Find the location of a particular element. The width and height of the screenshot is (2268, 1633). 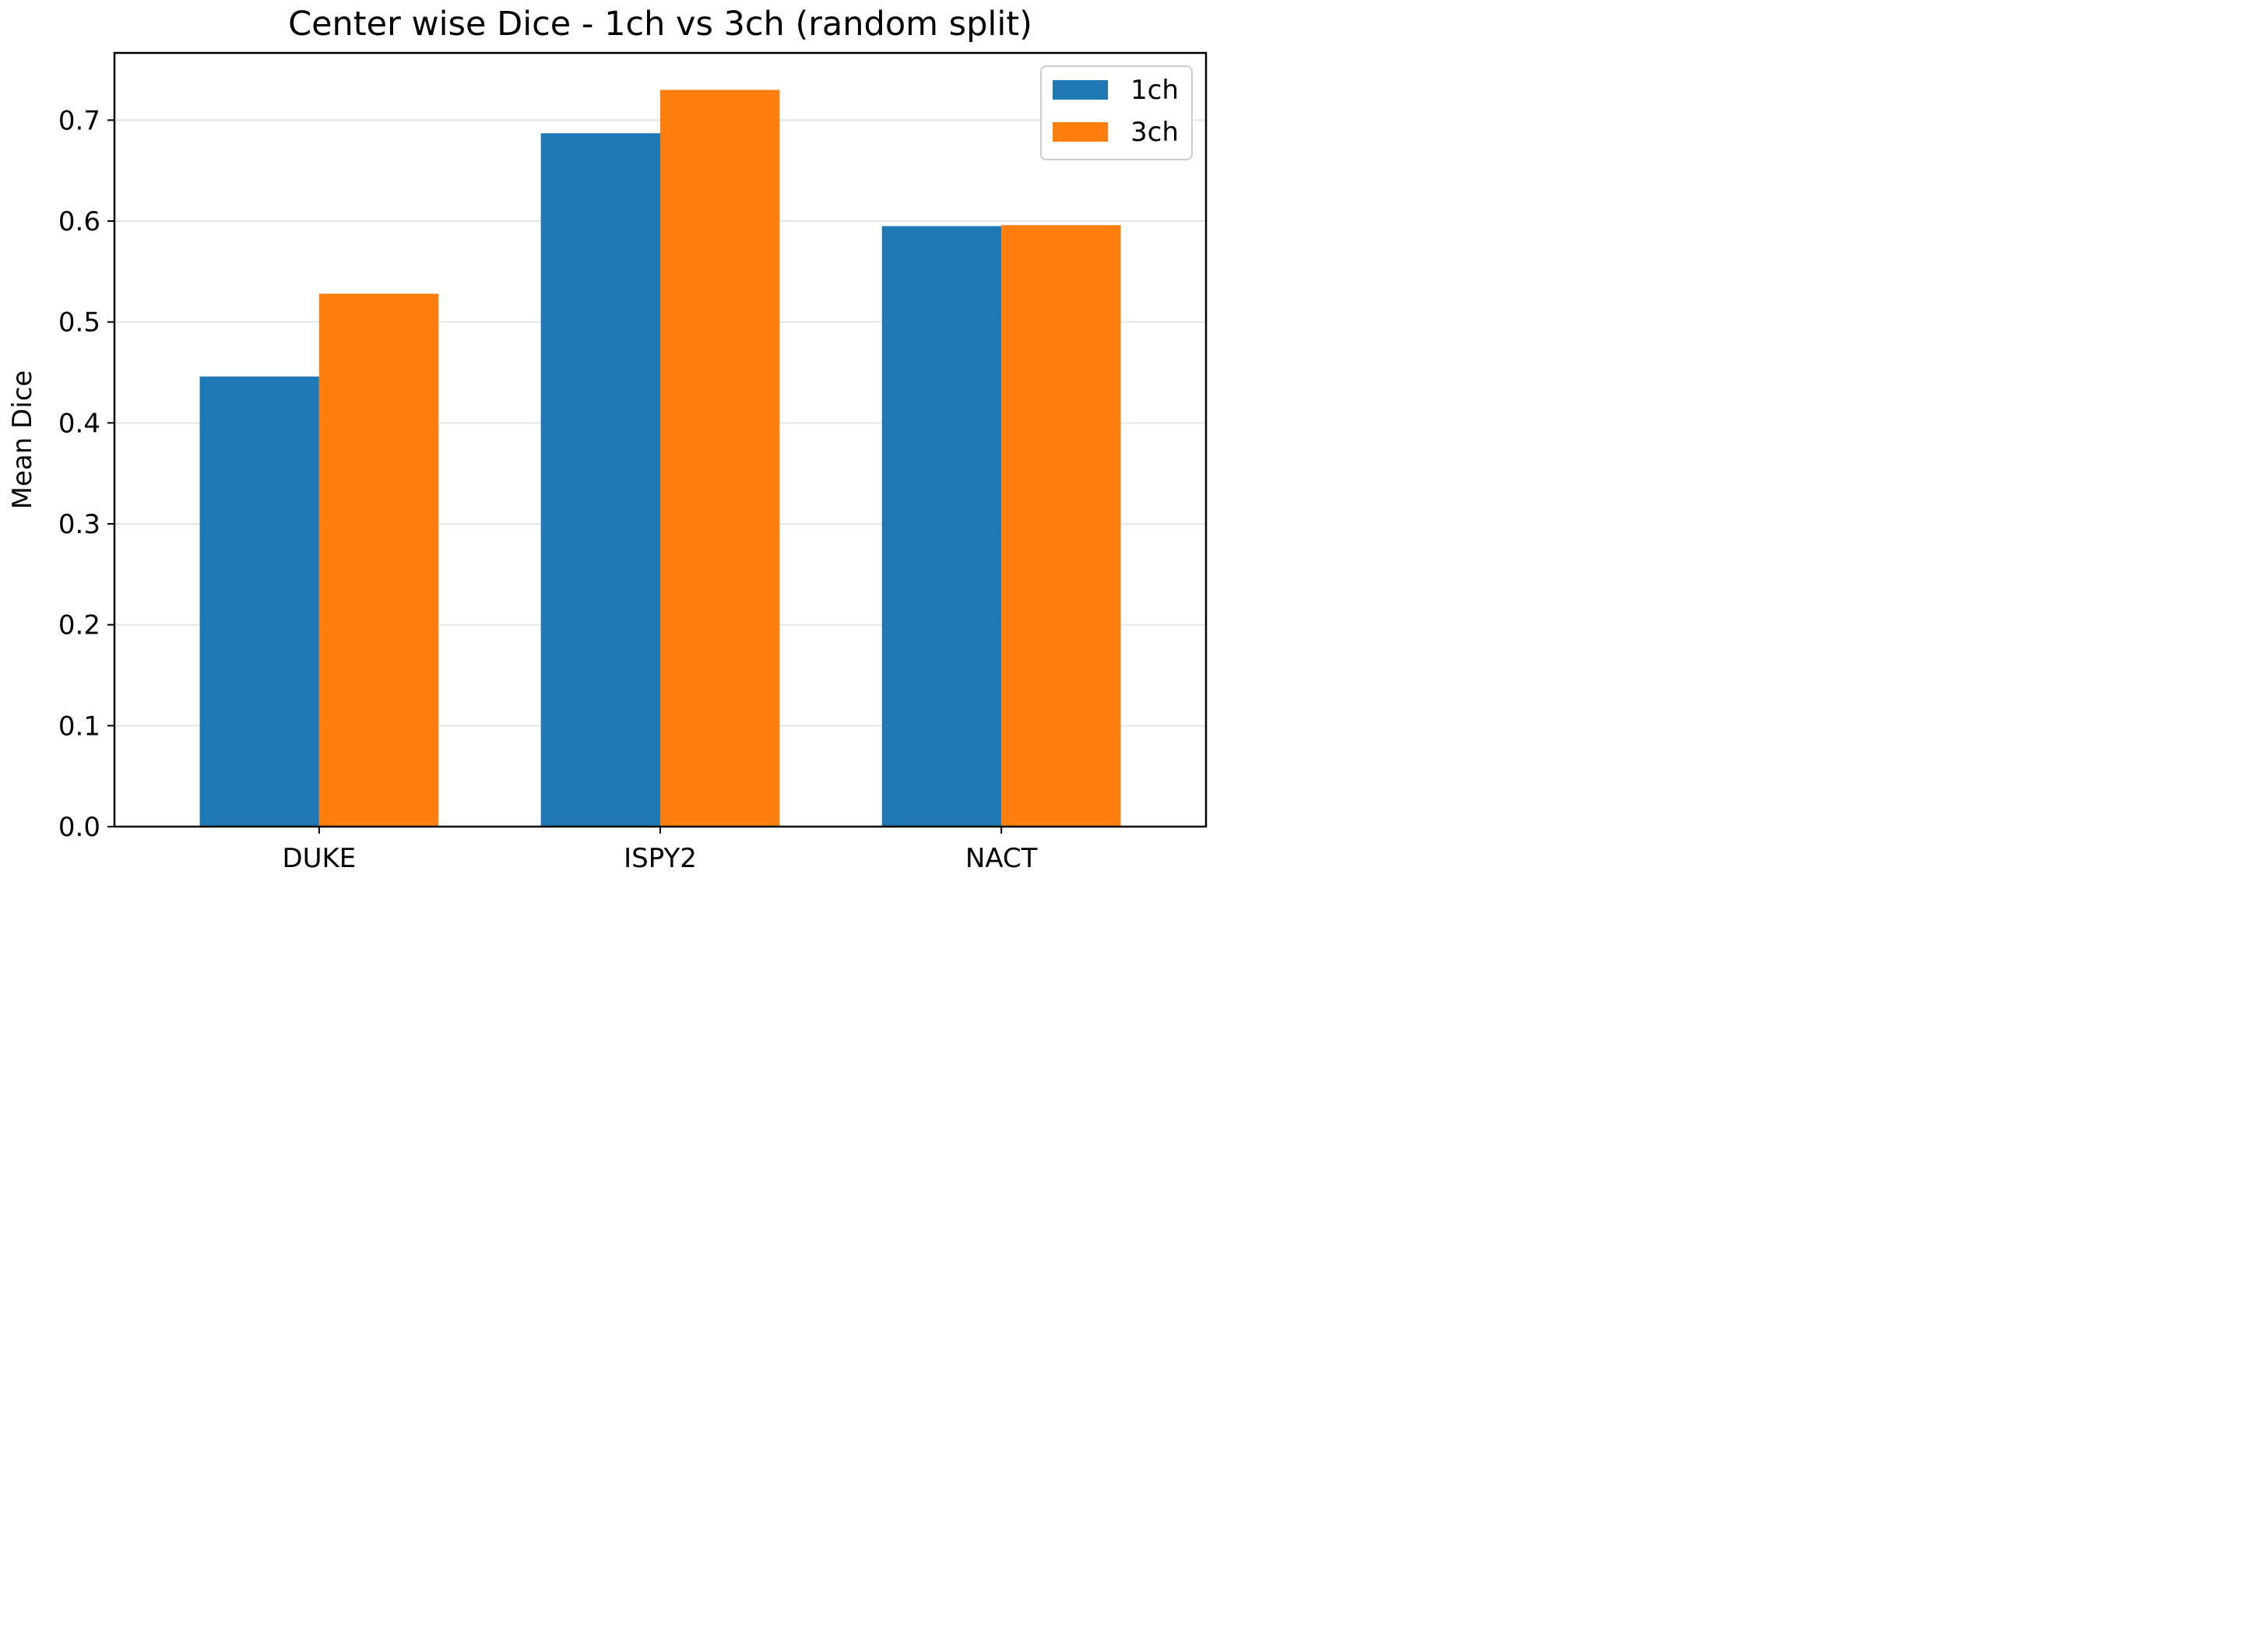

legend-swatch-1ch is located at coordinates (1080, 90).